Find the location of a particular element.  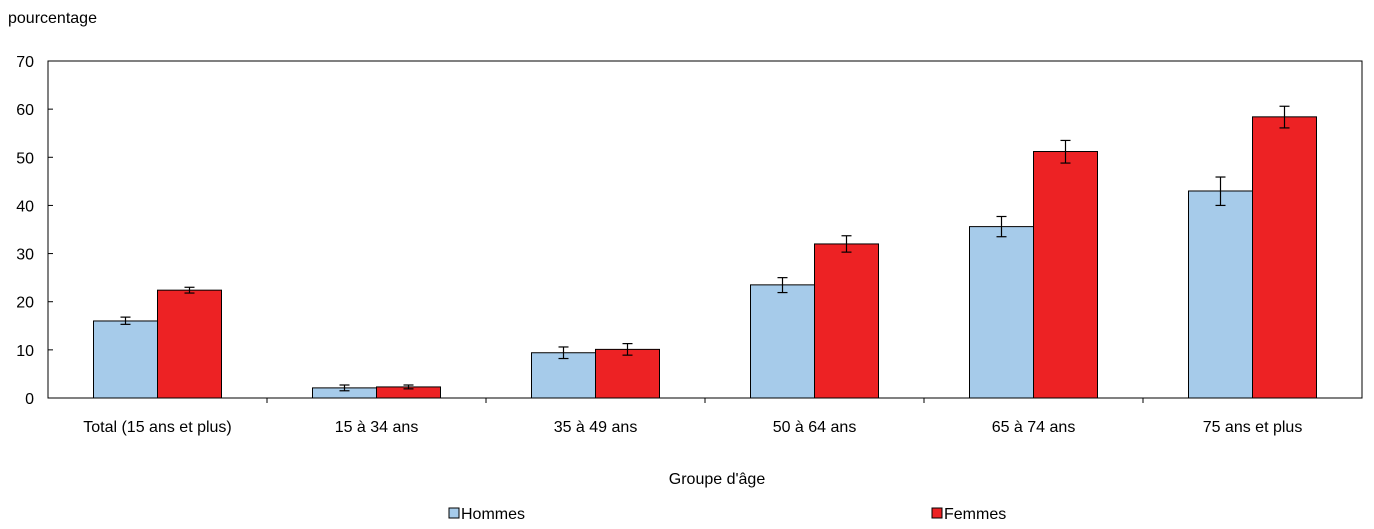

x-category-label: 75 ans et plus is located at coordinates (1253, 427).